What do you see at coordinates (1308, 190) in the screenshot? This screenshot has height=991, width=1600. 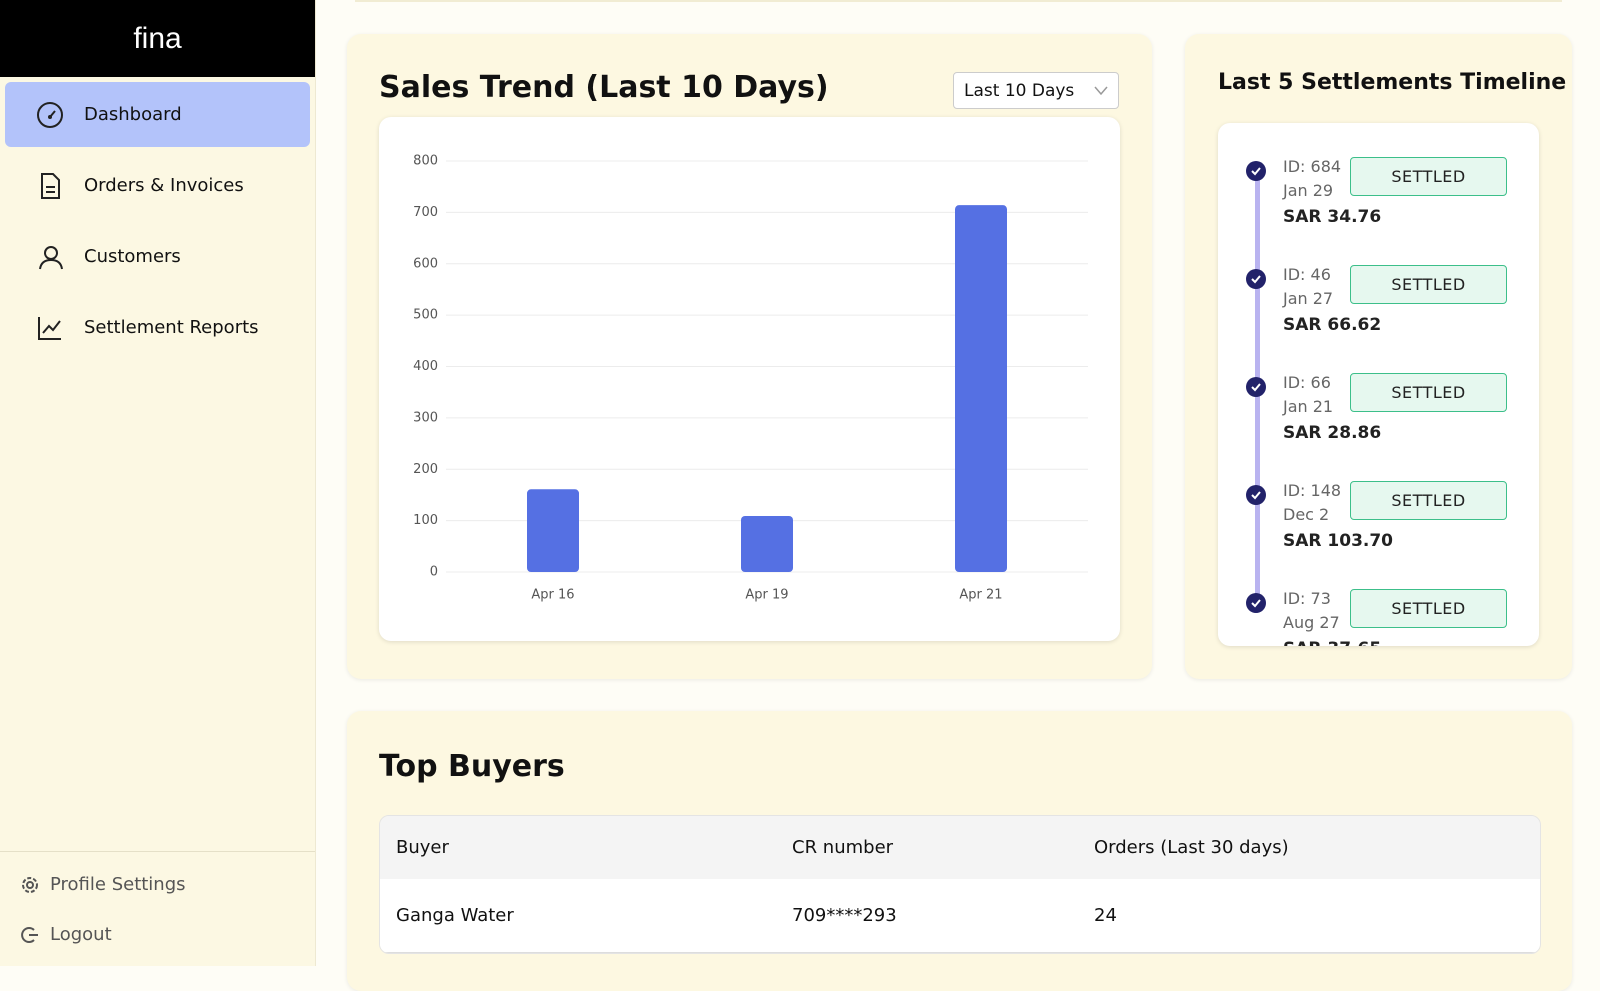 I see `settlement-date: Jan 29` at bounding box center [1308, 190].